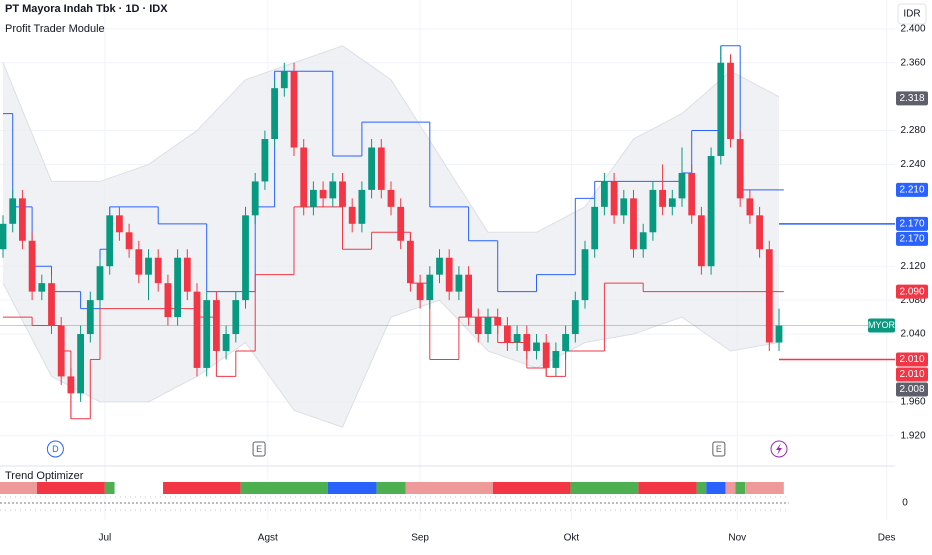 The image size is (932, 555). I want to click on price-label: 2.318, so click(911, 98).